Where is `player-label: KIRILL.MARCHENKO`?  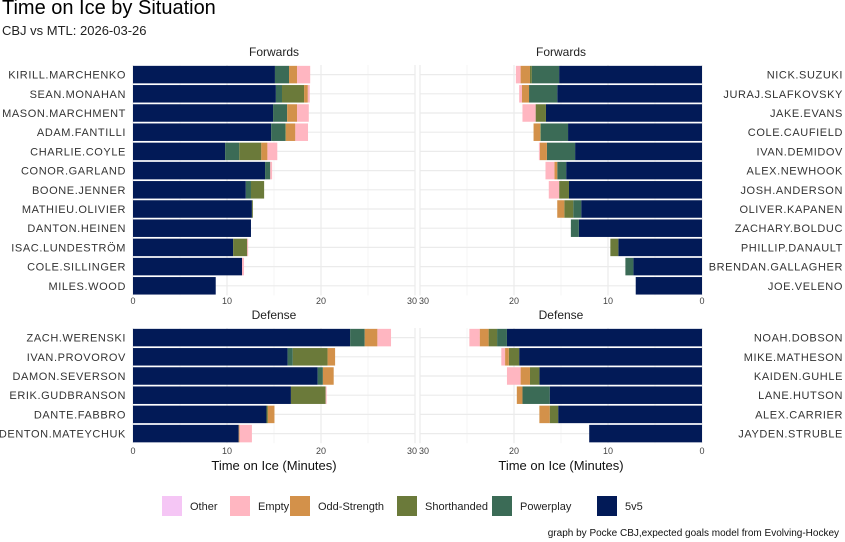 player-label: KIRILL.MARCHENKO is located at coordinates (67, 76).